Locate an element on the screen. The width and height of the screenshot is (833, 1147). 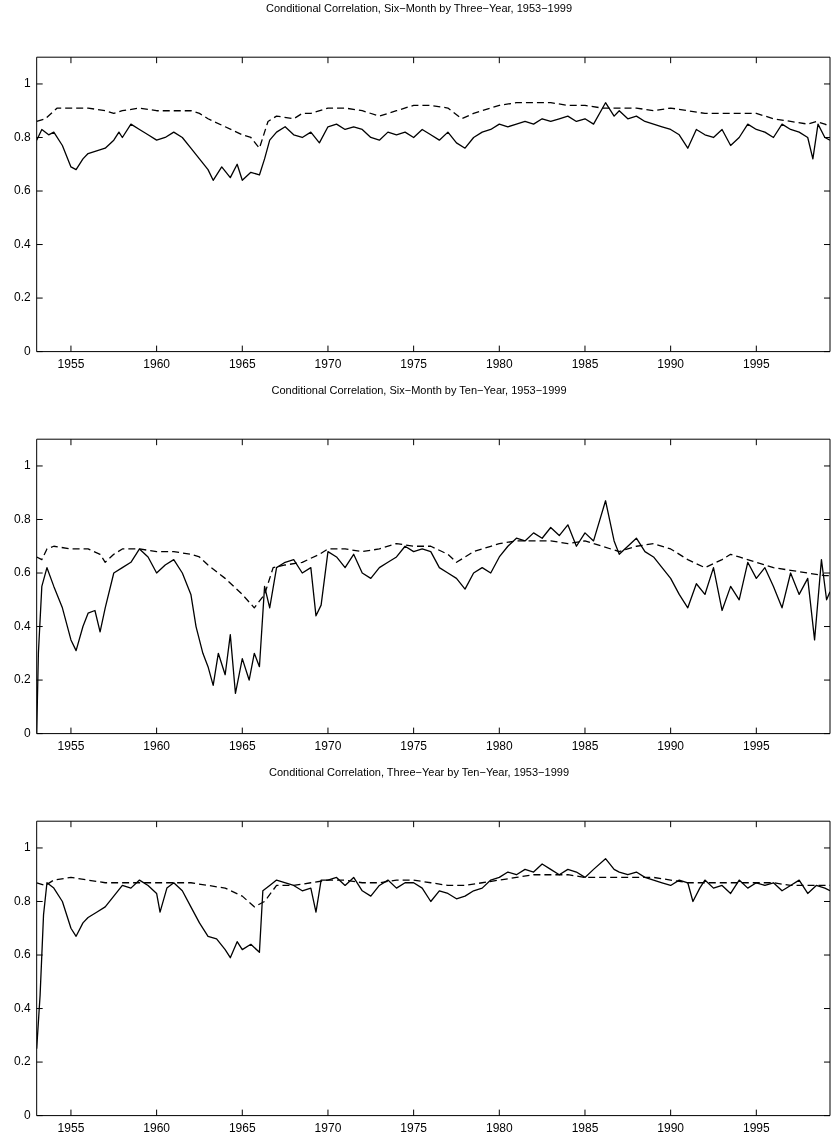
chart-title: Conditional Correlation, Six−Month by Ten−Year, 1953−1999 is located at coordinates (419, 389).